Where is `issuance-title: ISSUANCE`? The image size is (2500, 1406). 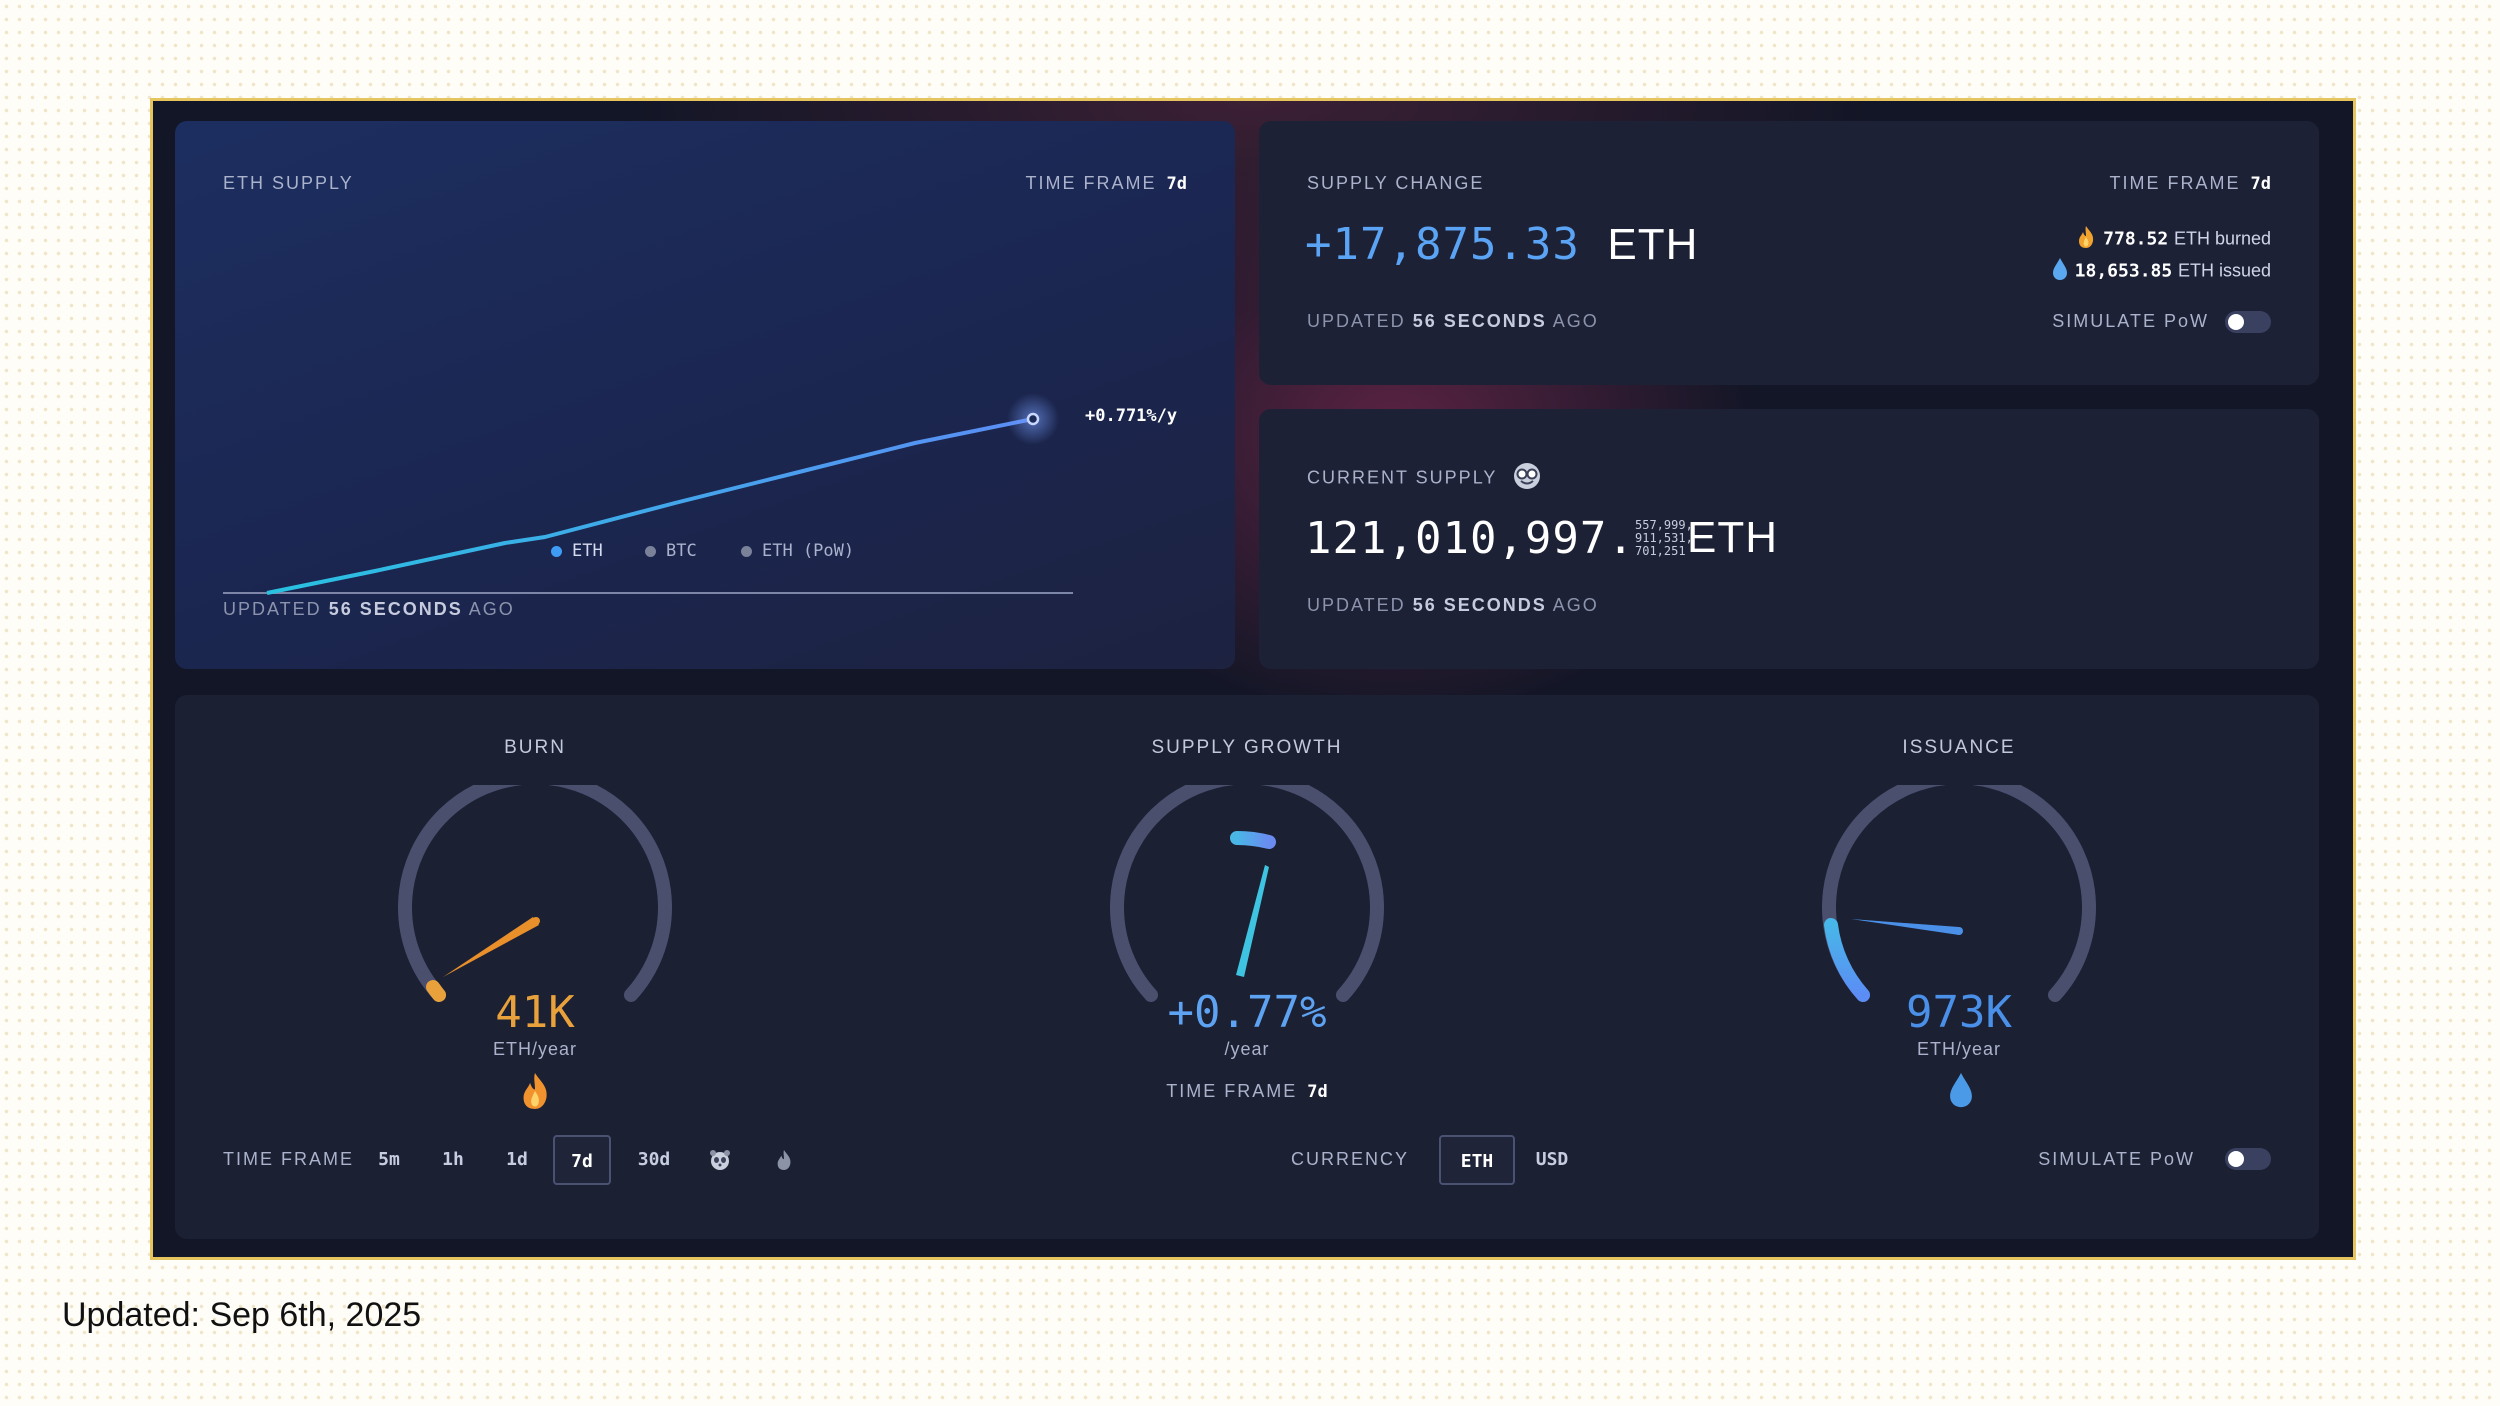
issuance-title: ISSUANCE is located at coordinates (1959, 747).